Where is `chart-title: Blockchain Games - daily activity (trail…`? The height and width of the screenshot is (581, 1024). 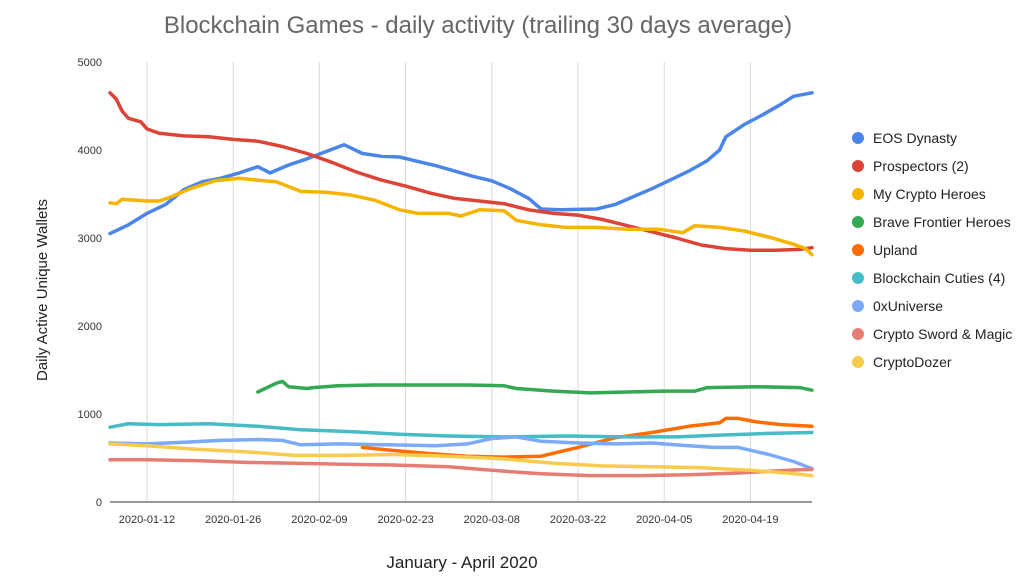 chart-title: Blockchain Games - daily activity (trail… is located at coordinates (478, 25).